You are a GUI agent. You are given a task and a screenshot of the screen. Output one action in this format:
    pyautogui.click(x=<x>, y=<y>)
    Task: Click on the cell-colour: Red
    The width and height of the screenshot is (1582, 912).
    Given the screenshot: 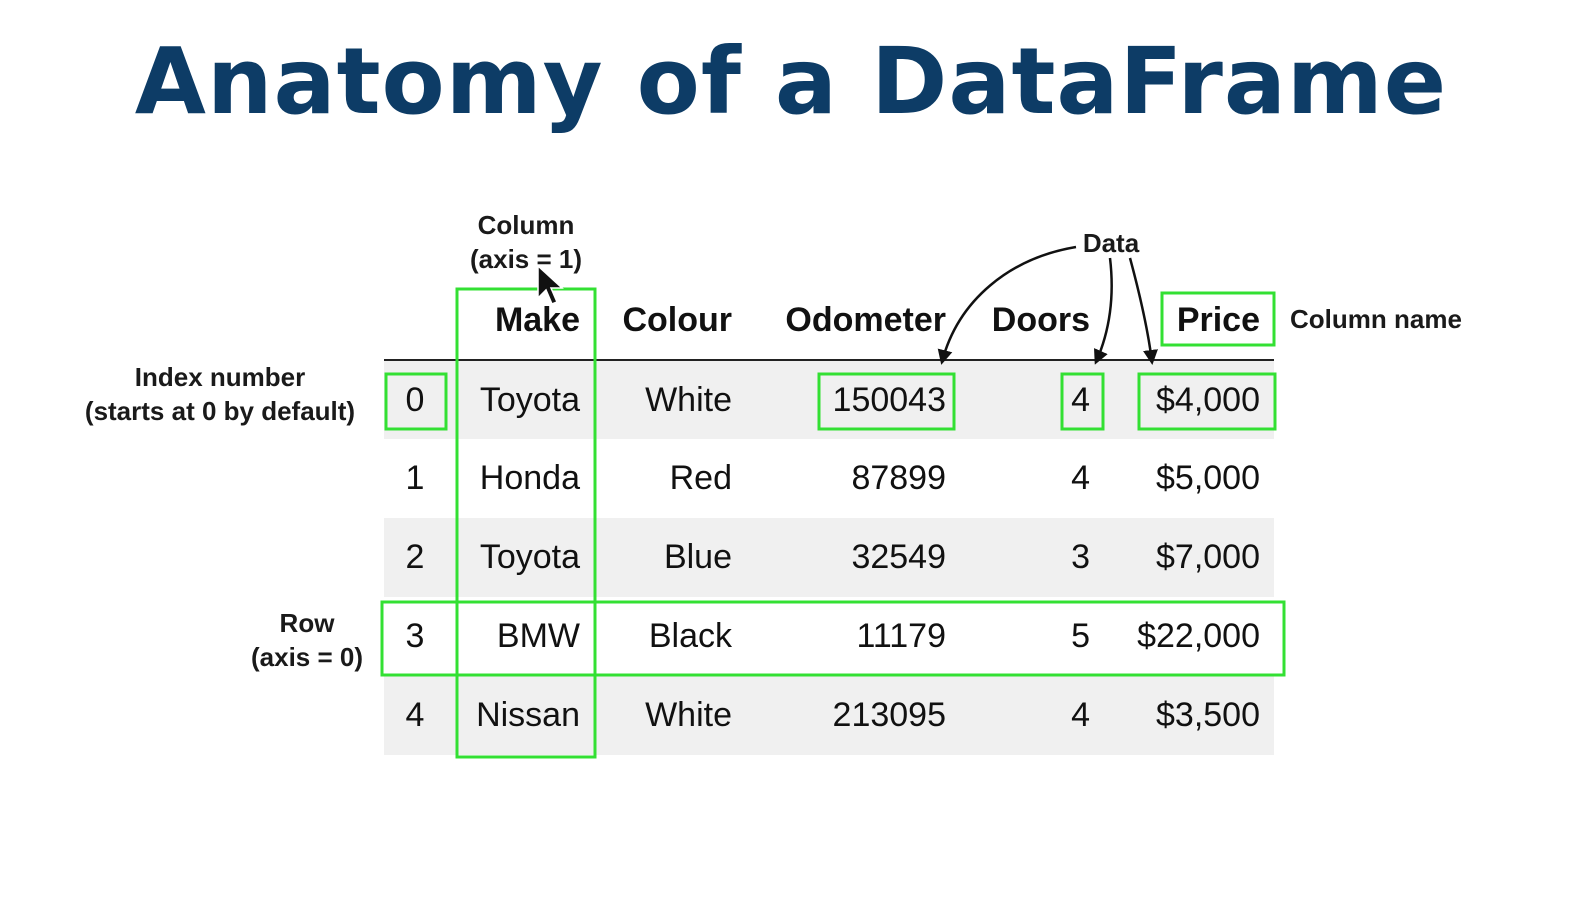 What is the action you would take?
    pyautogui.click(x=700, y=478)
    